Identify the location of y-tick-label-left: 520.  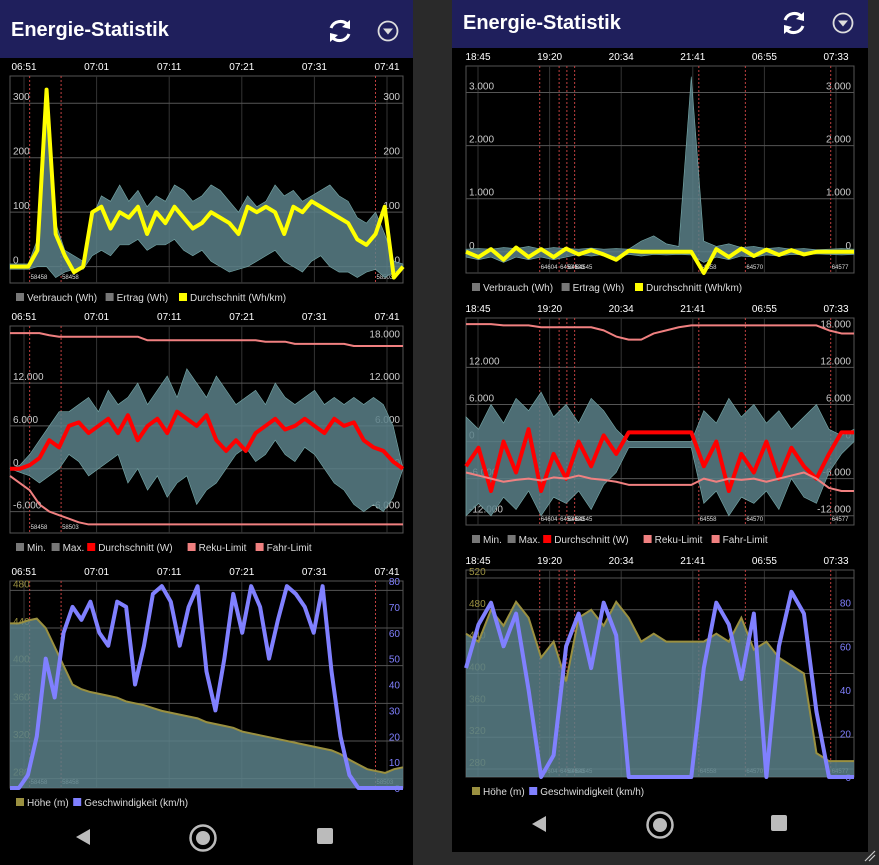
(477, 572).